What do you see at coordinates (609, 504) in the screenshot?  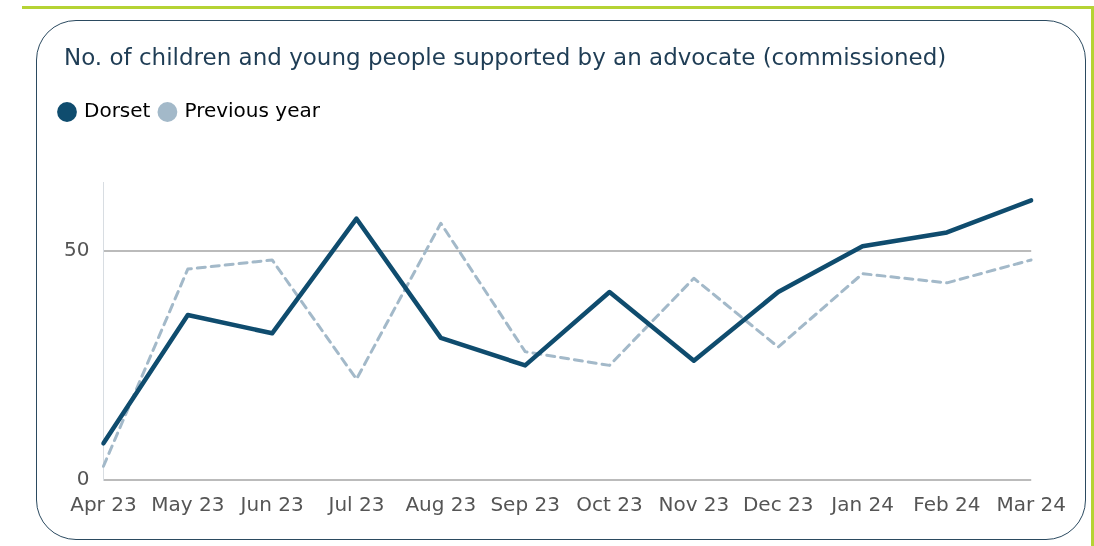 I see `x-tick-label: Oct 23` at bounding box center [609, 504].